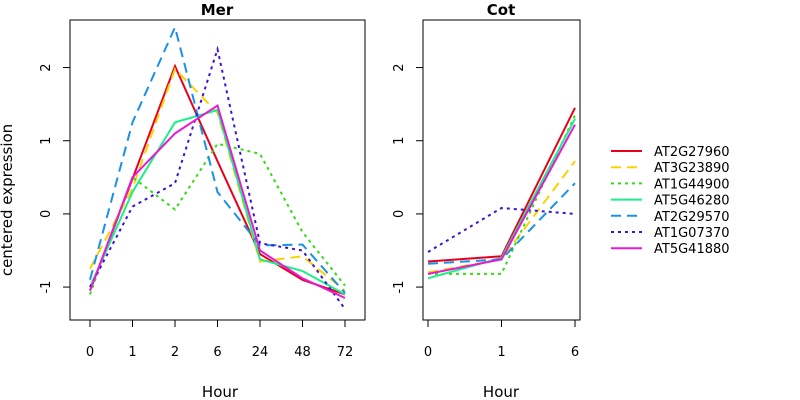  I want to click on series-line-at5g41880, so click(501, 199).